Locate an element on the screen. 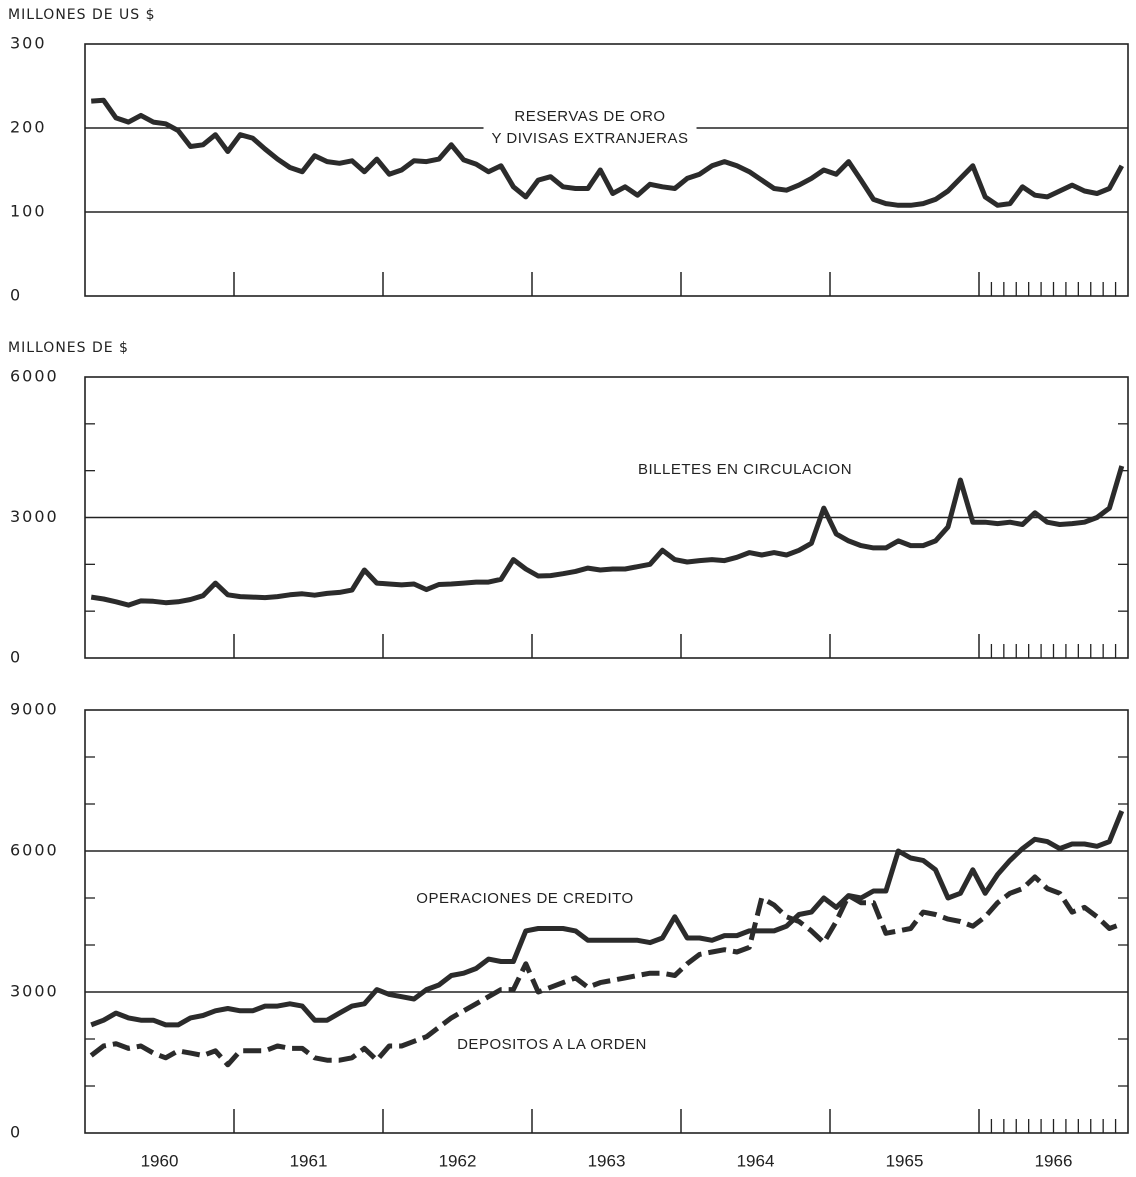 This screenshot has height=1177, width=1136. series-label: DEPOSITOS A LA ORDEN is located at coordinates (552, 1045).